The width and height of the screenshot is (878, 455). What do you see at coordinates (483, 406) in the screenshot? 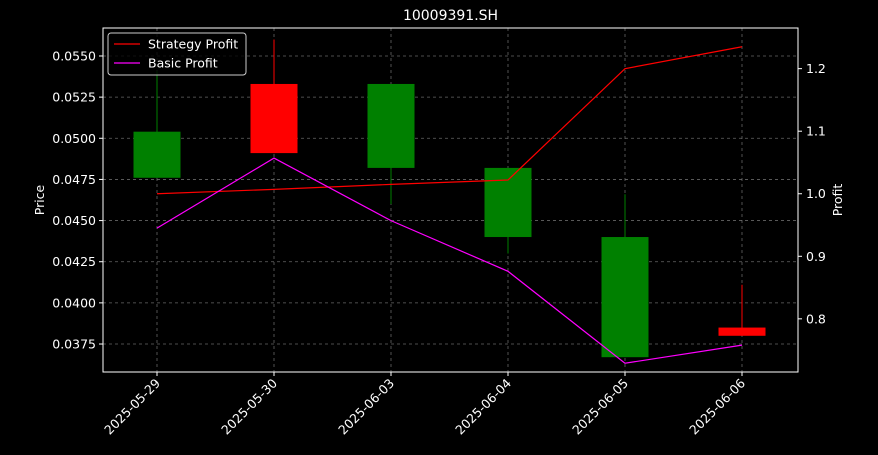
I see `x-tick-label: 2025-06-04` at bounding box center [483, 406].